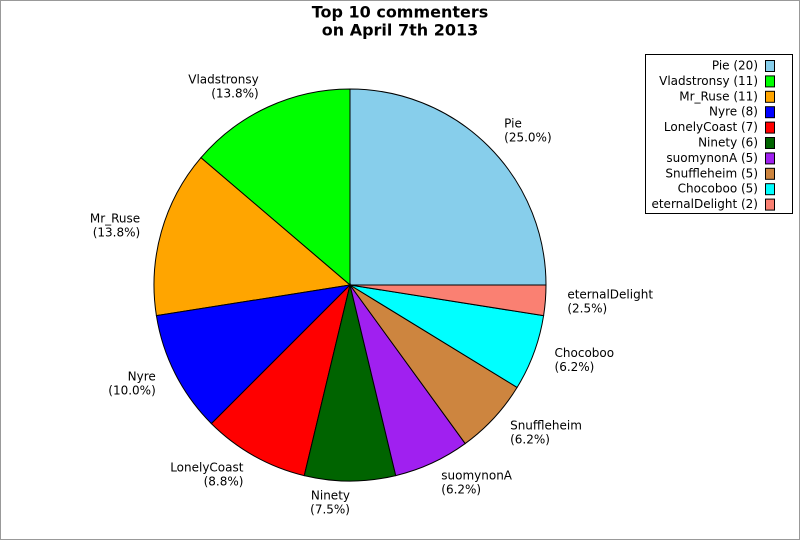 The height and width of the screenshot is (540, 800). What do you see at coordinates (223, 80) in the screenshot?
I see `slice-label: Vladstronsy` at bounding box center [223, 80].